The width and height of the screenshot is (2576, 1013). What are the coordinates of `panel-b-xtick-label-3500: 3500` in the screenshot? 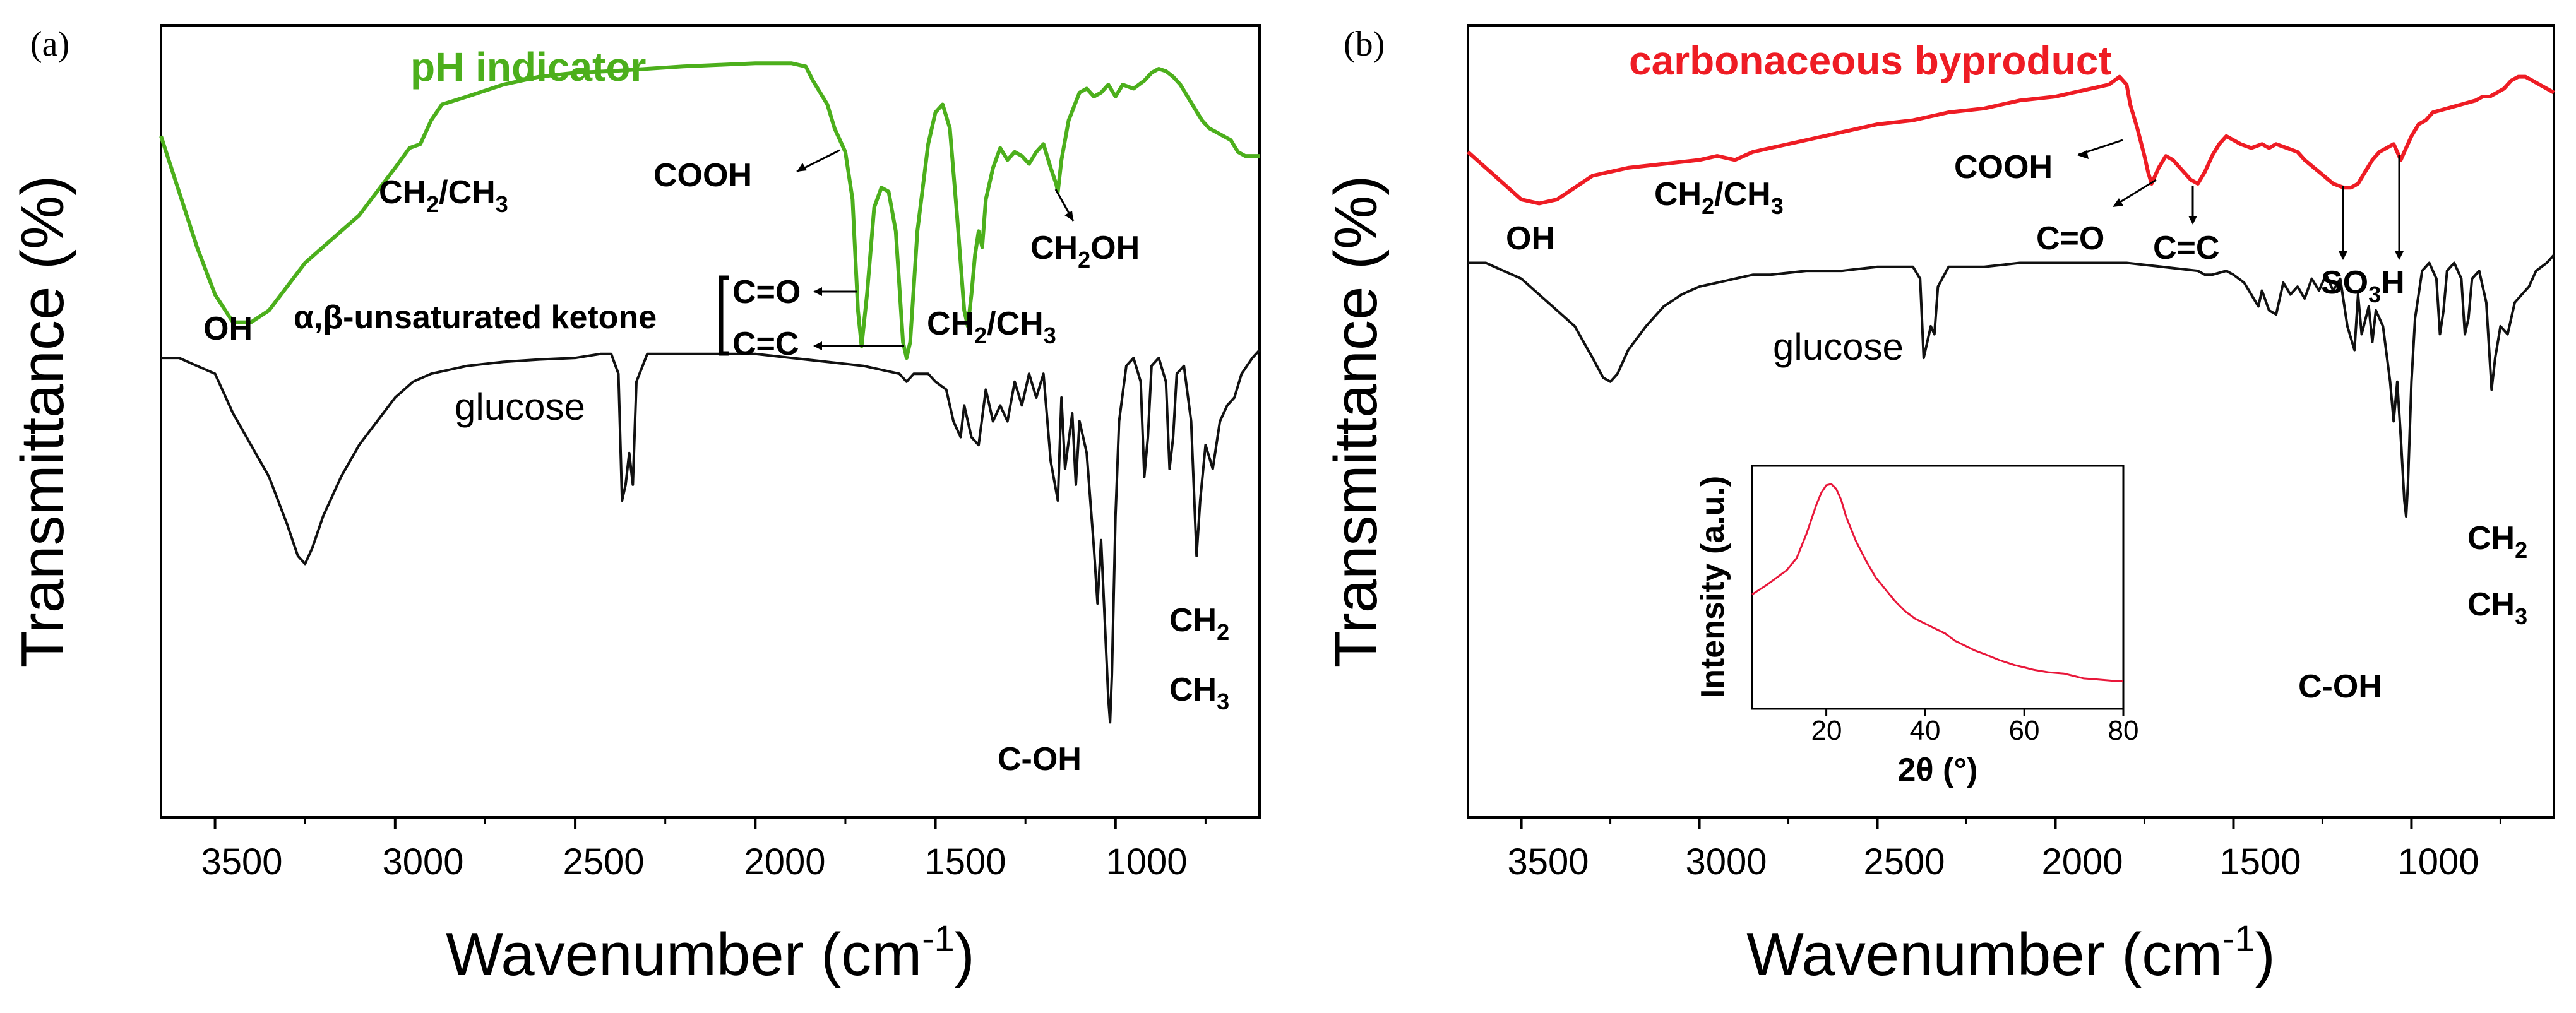 It's located at (1548, 861).